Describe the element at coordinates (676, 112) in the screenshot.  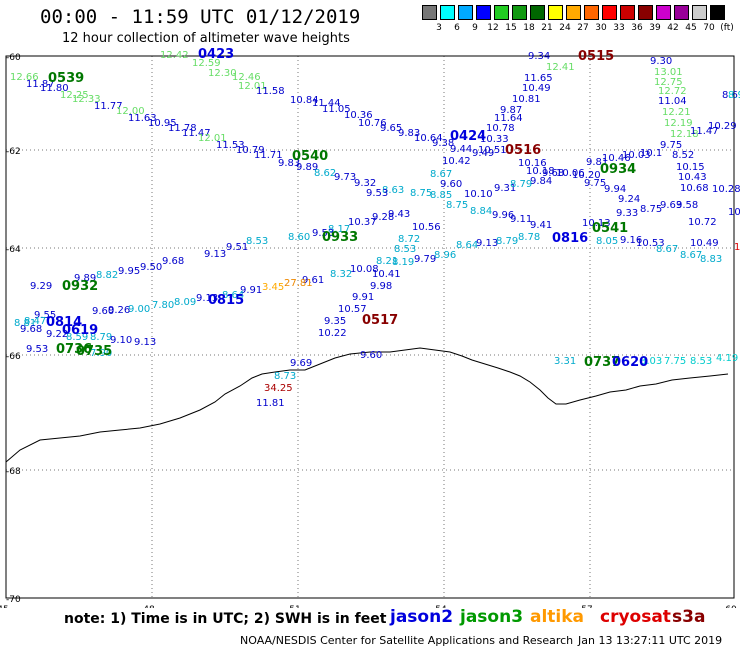
I see `wave-height-value: 12.21` at that location.